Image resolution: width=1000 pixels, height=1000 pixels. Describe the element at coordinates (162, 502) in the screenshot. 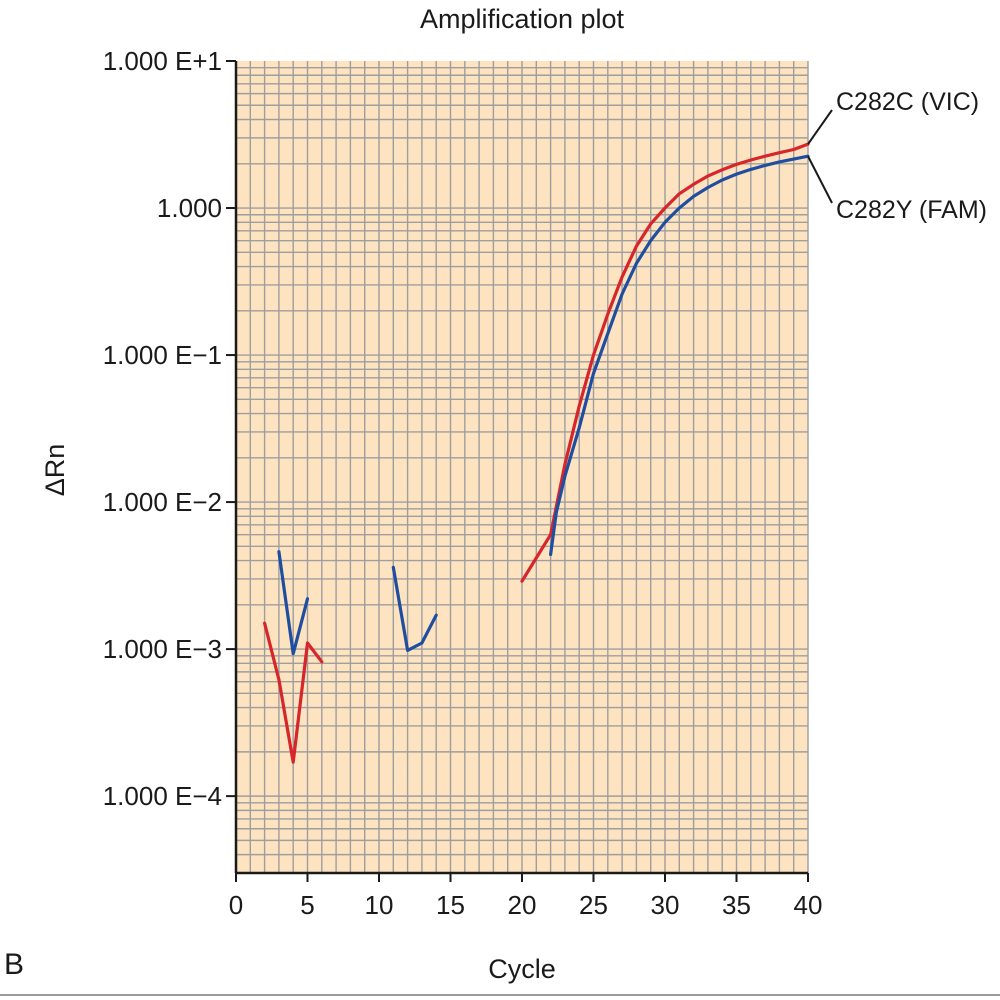

I see `y-tick-label: 1.000 E−2` at that location.